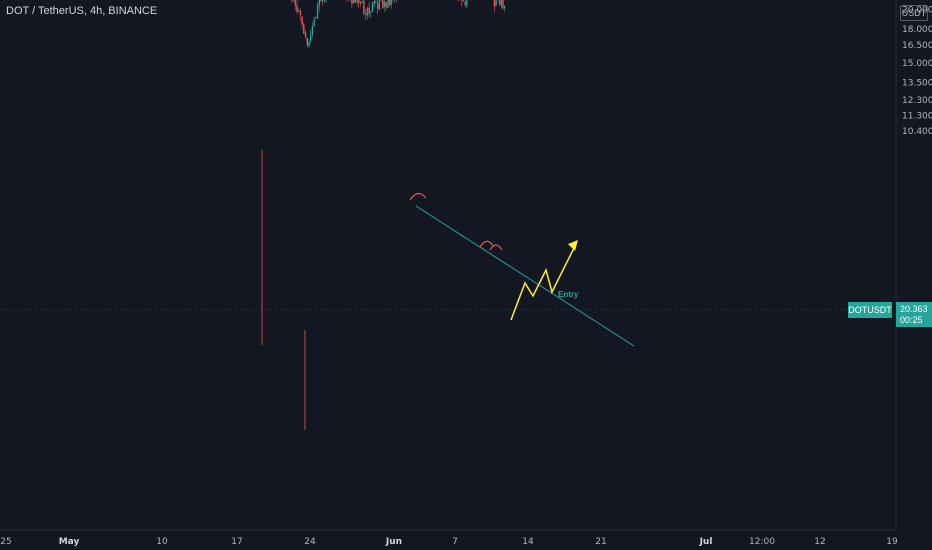  I want to click on price-tick-label: 15.000, so click(917, 64).